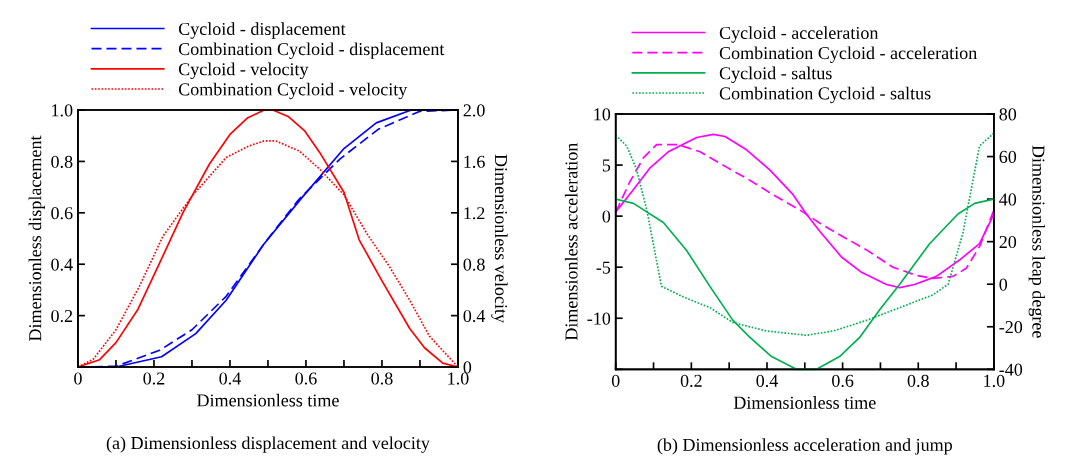  I want to click on y-tick-label: 10, so click(602, 114).